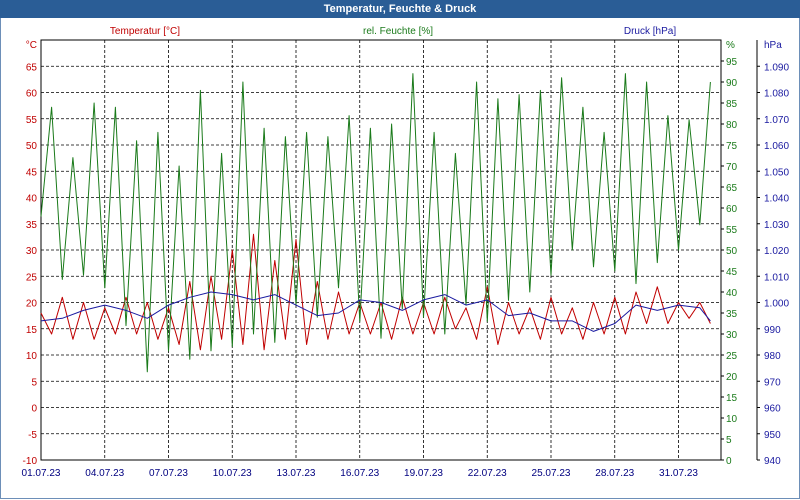  Describe the element at coordinates (32, 199) in the screenshot. I see `y-tick-label-temperature: 40` at that location.